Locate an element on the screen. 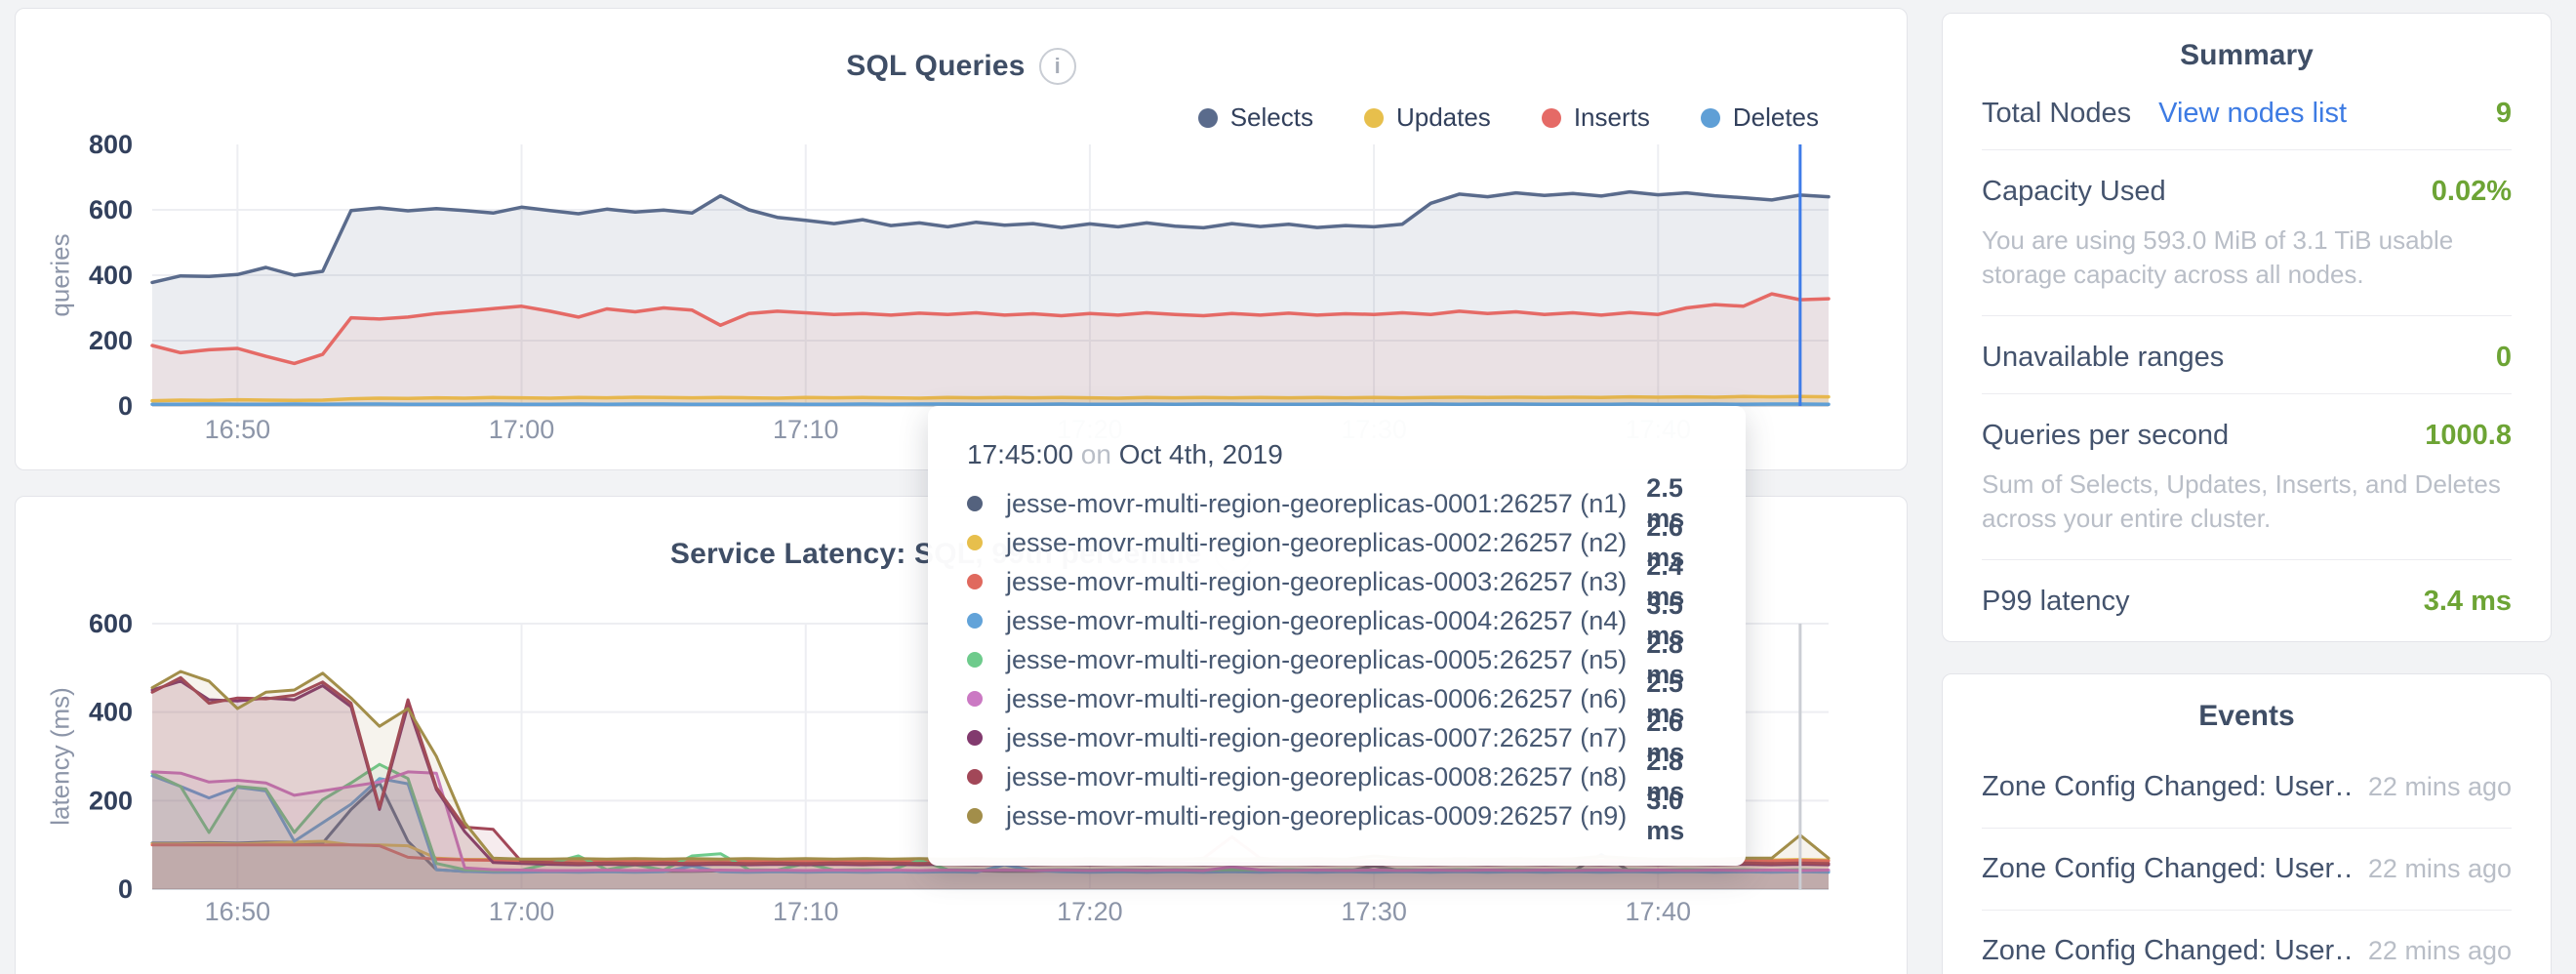 The image size is (2576, 974). legend-label: Updates is located at coordinates (1443, 117).